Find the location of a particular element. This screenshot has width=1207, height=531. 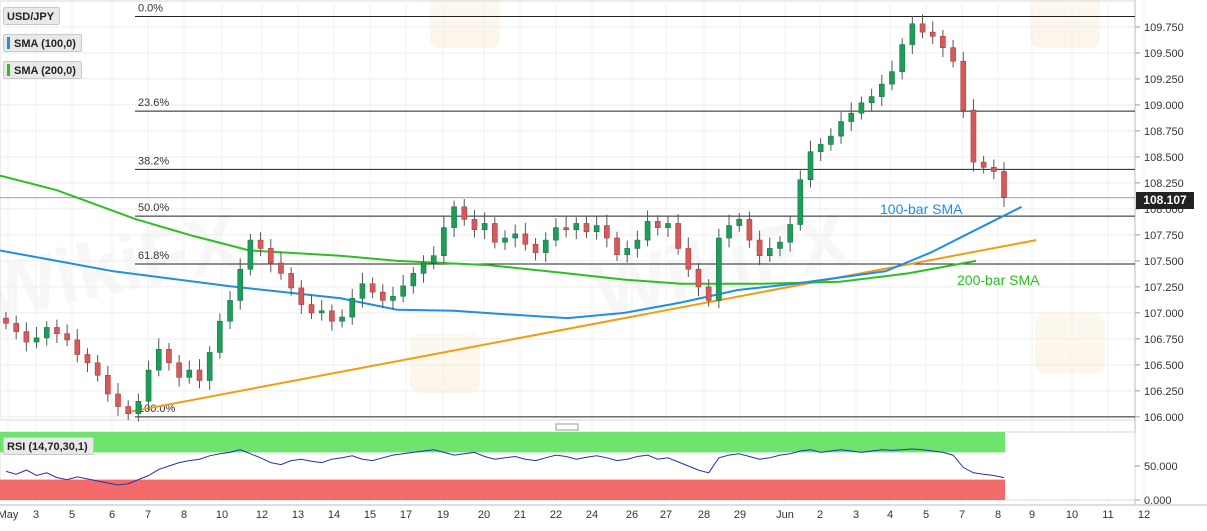

symbol-label: USD/JPY is located at coordinates (31, 17).